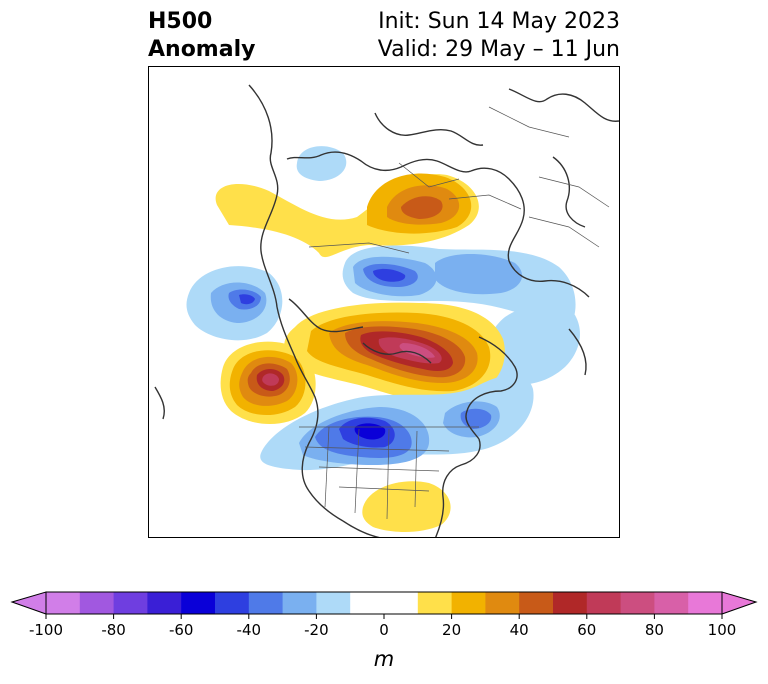 The width and height of the screenshot is (768, 684). Describe the element at coordinates (499, 21) in the screenshot. I see `init-date: Init: Sun 14 May 2023` at that location.